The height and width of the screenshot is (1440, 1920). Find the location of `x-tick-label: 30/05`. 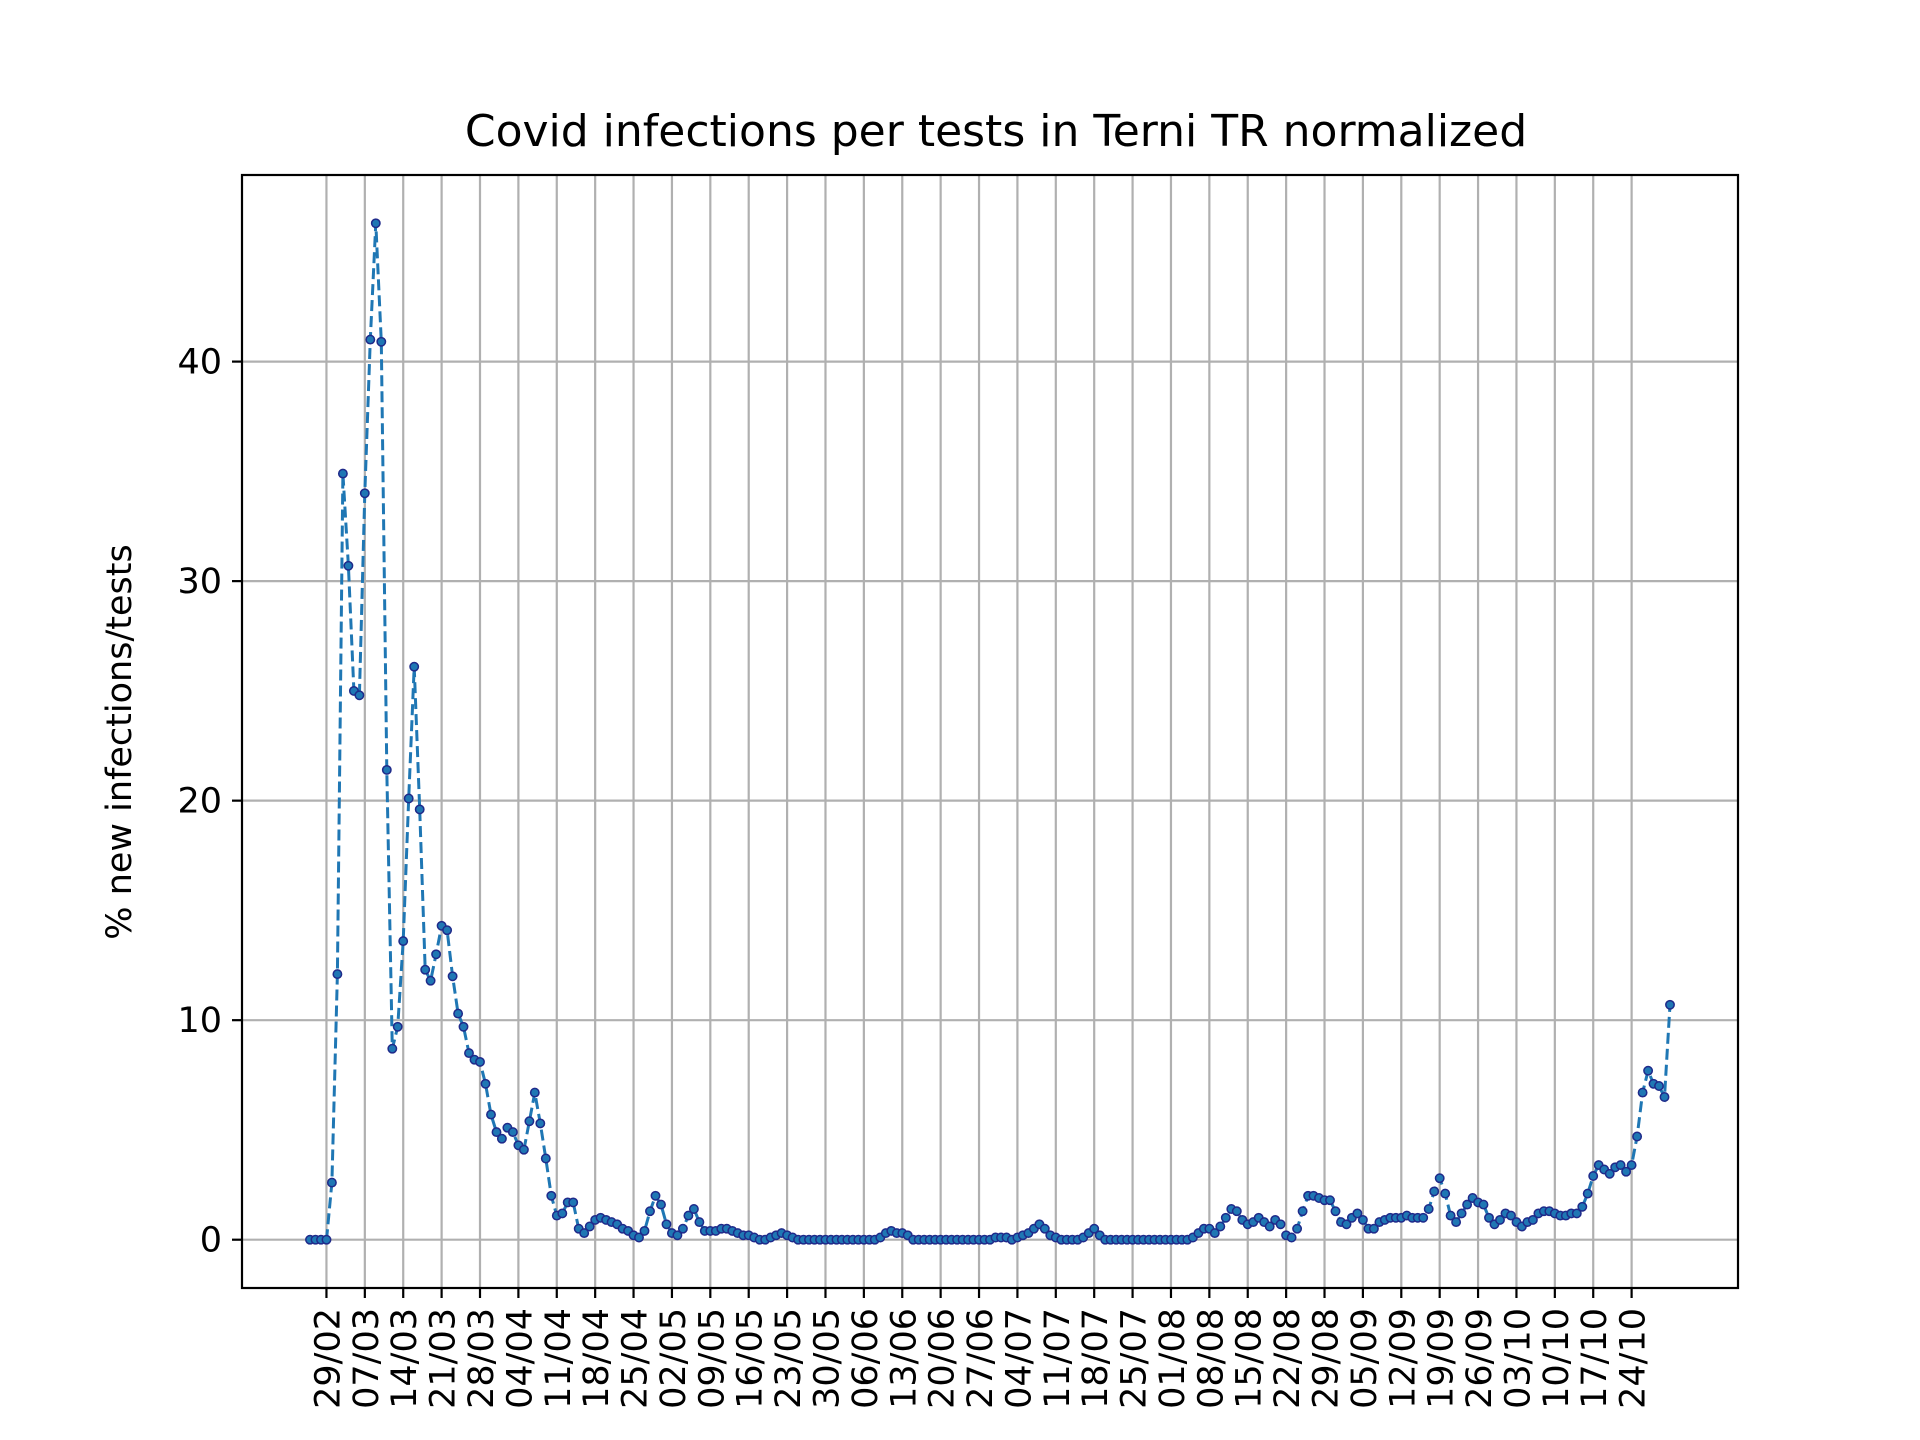

x-tick-label: 30/05 is located at coordinates (827, 1358).